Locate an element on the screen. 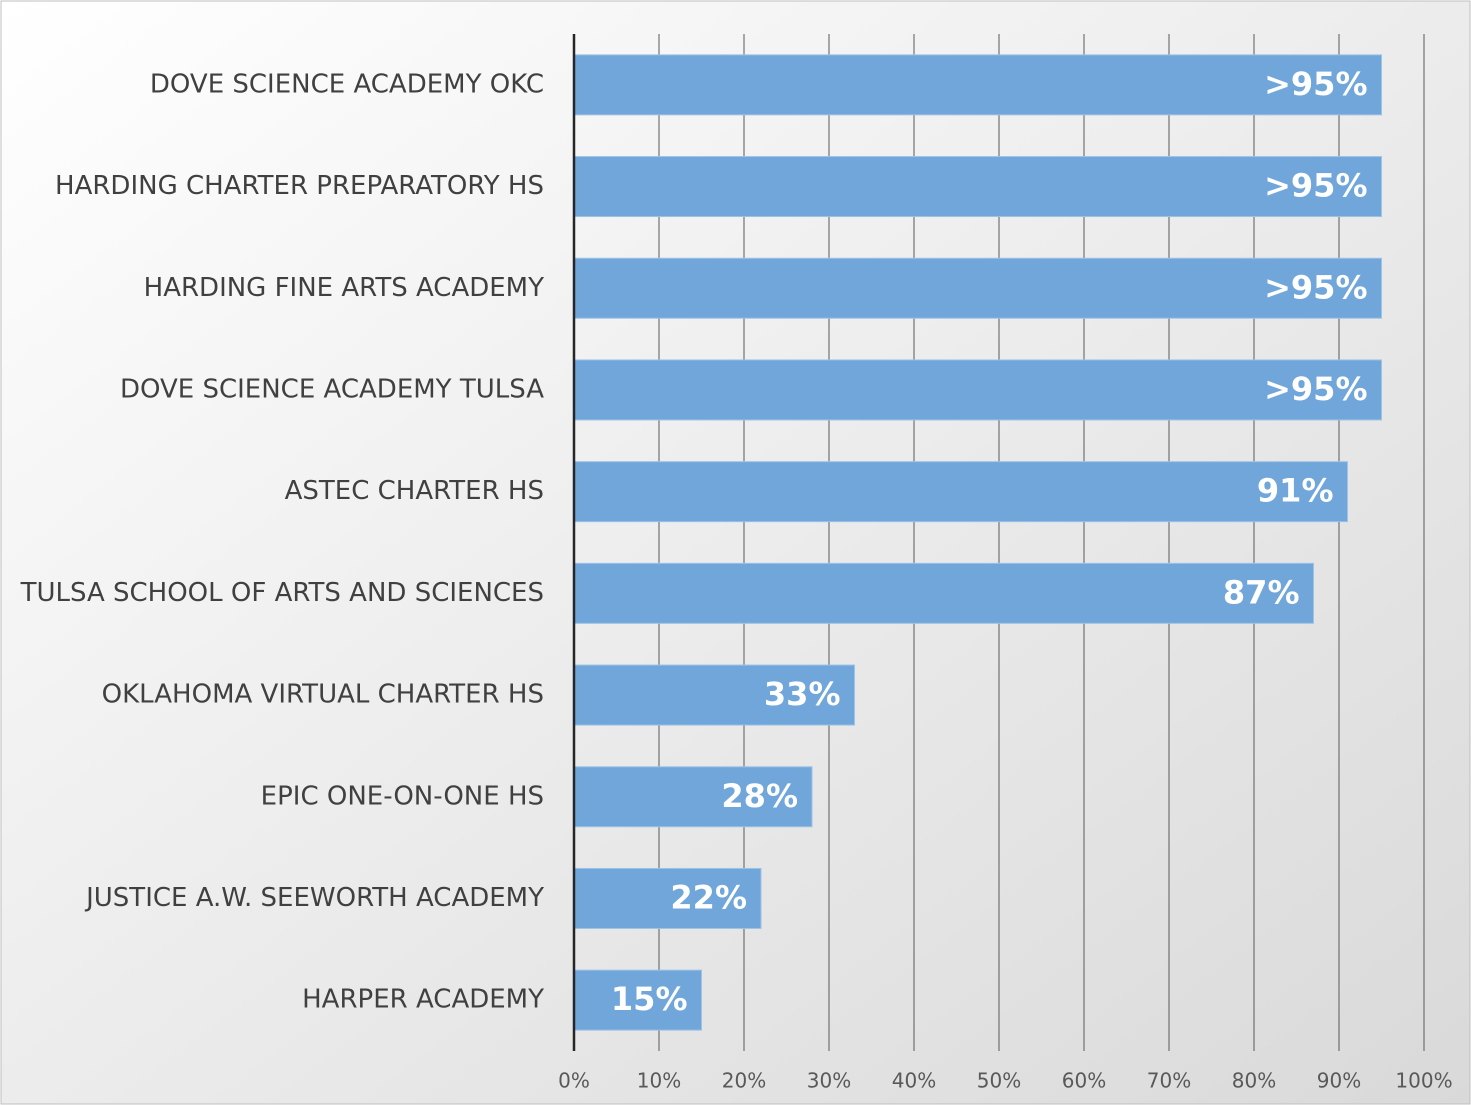 Image resolution: width=1471 pixels, height=1105 pixels. y-tick-label: ASTEC CHARTER HS is located at coordinates (414, 491).